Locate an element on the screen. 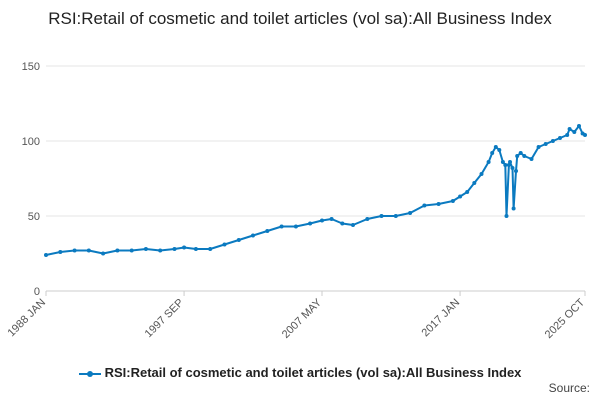  x-axis-ticks: 1988 JAN 1997 SEP 2007 MAY 2017 JAN 2025 OCT is located at coordinates (296, 316).